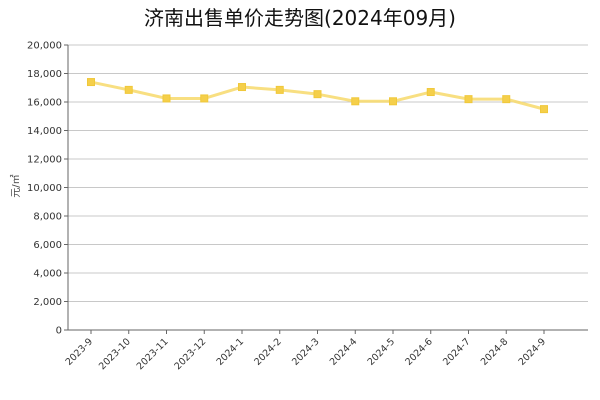 Image resolution: width=600 pixels, height=400 pixels. Describe the element at coordinates (495, 352) in the screenshot. I see `x-tick-label: 2024-8` at that location.